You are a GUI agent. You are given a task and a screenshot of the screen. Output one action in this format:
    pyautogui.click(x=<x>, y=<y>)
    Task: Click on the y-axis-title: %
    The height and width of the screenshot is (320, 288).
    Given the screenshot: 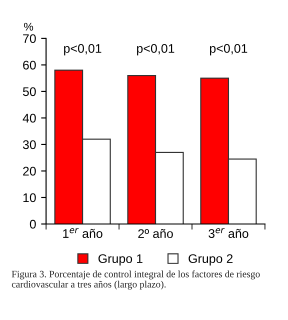 What is the action you would take?
    pyautogui.click(x=29, y=26)
    